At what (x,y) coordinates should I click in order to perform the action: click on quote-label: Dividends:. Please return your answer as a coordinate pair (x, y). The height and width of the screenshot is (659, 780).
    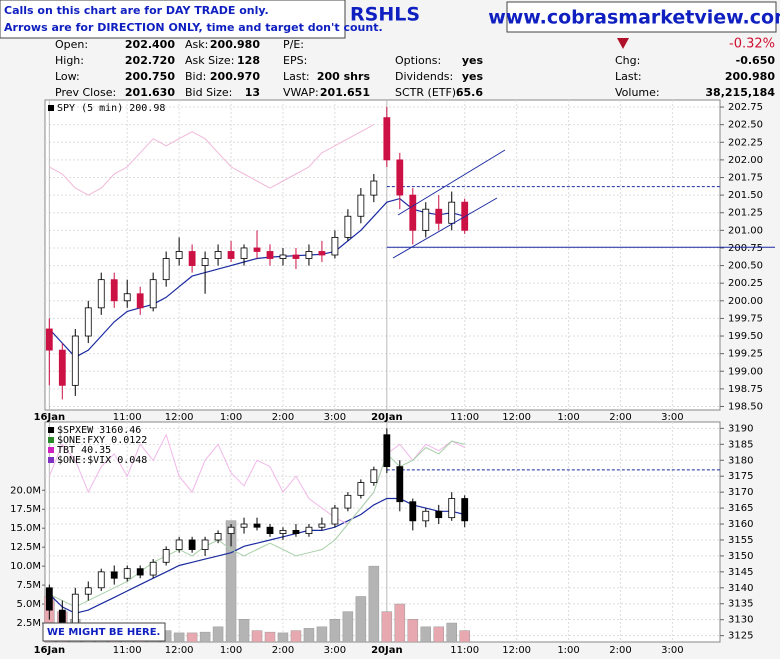
    Looking at the image, I should click on (424, 76).